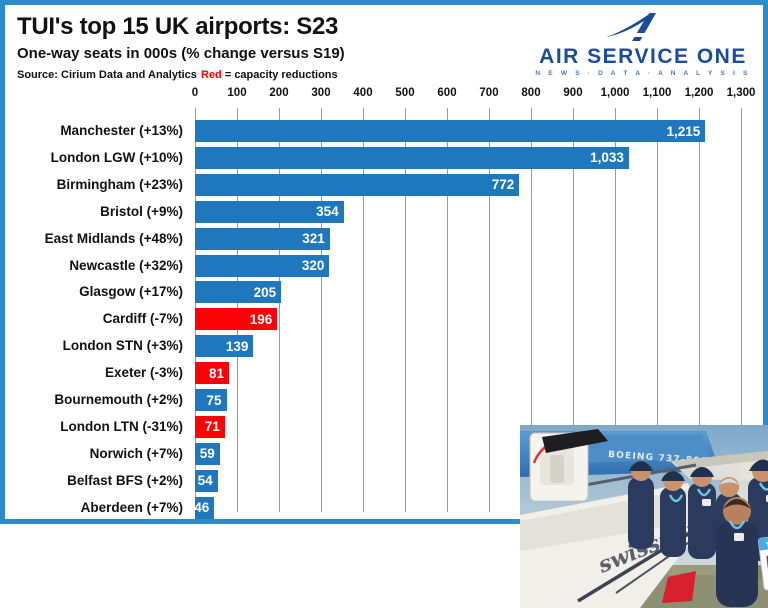  Describe the element at coordinates (657, 93) in the screenshot. I see `x-axis-tick: 1,100` at that location.